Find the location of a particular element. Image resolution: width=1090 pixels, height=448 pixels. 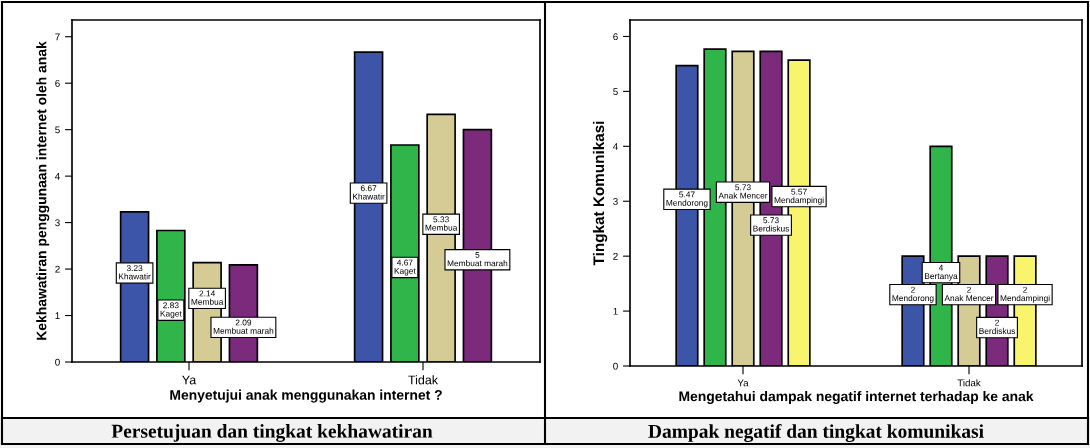

data-label: 3.23 is located at coordinates (134, 268).